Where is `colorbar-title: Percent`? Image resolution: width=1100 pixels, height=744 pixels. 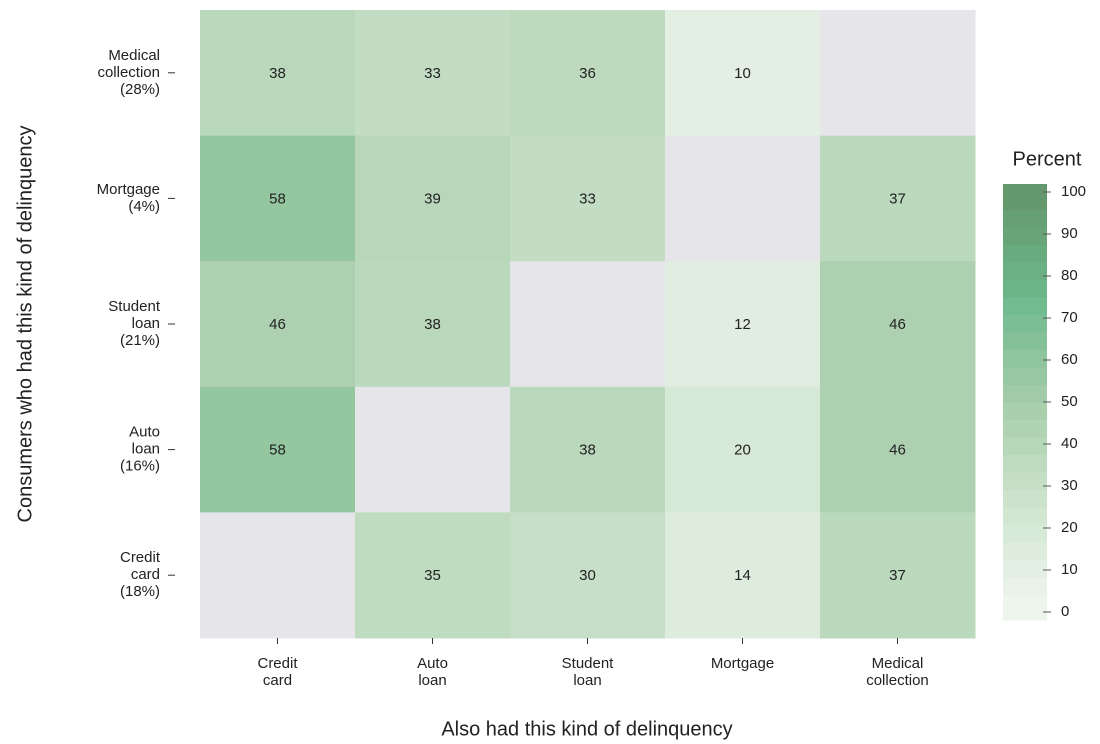 colorbar-title: Percent is located at coordinates (1047, 159).